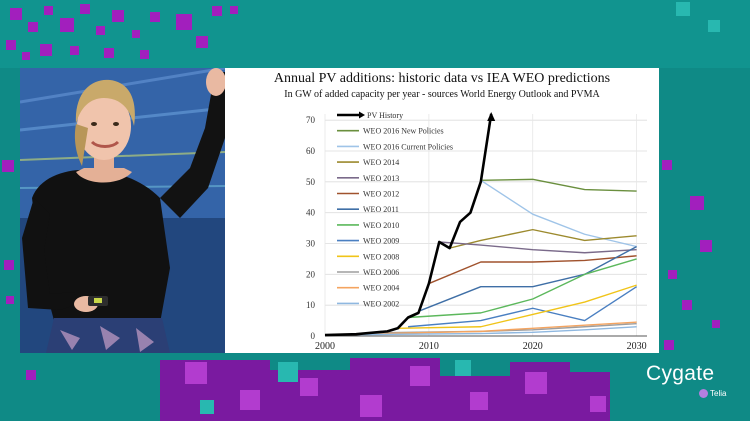  I want to click on legend-label: WEO 2011, so click(381, 209).